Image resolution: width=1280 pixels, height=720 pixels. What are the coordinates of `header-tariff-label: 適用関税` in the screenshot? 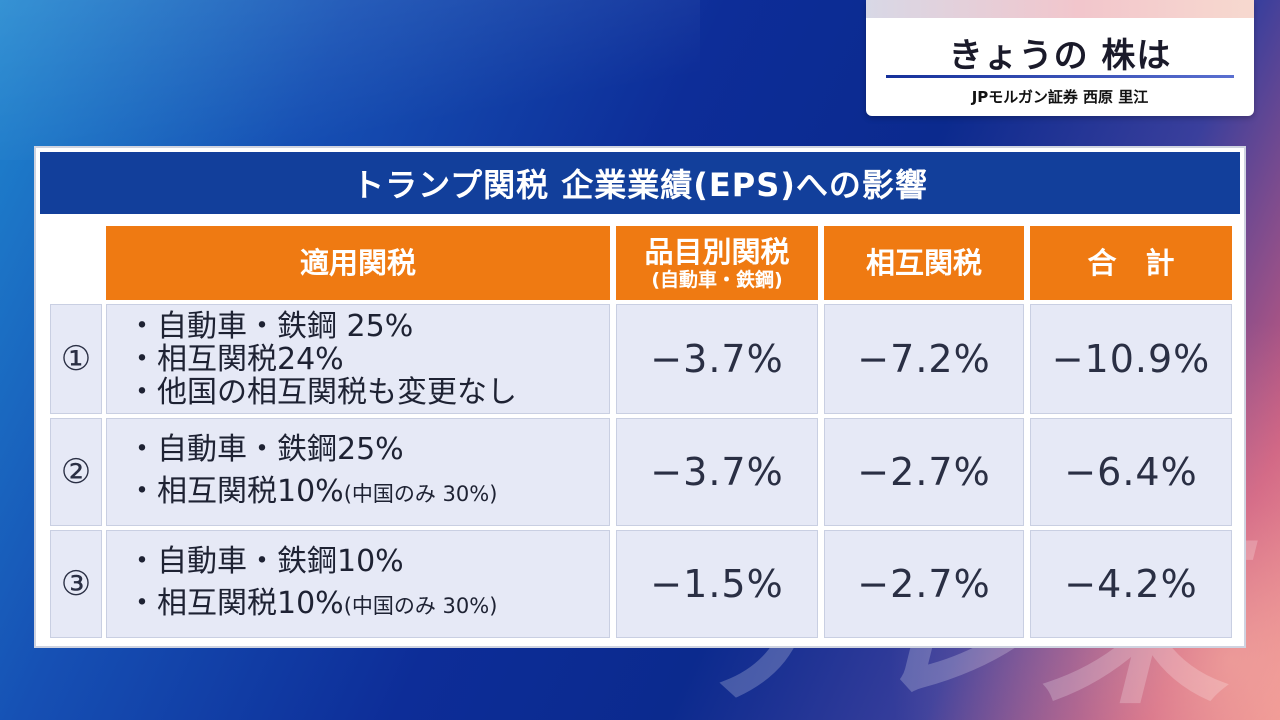 It's located at (357, 263).